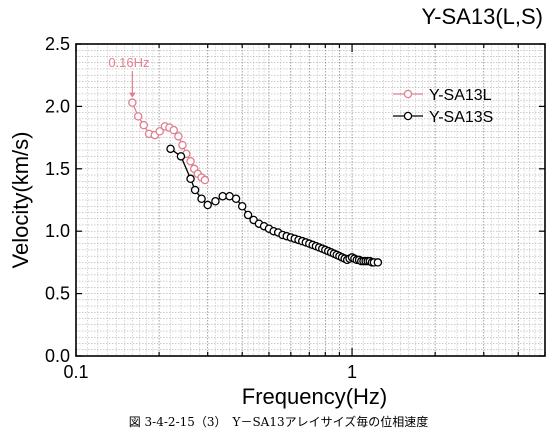 Image resolution: width=557 pixels, height=442 pixels. What do you see at coordinates (278, 421) in the screenshot?
I see `figure-caption: 図 3-4-2-15（3） Y－SA13アレイサイズ毎の位相速度` at bounding box center [278, 421].